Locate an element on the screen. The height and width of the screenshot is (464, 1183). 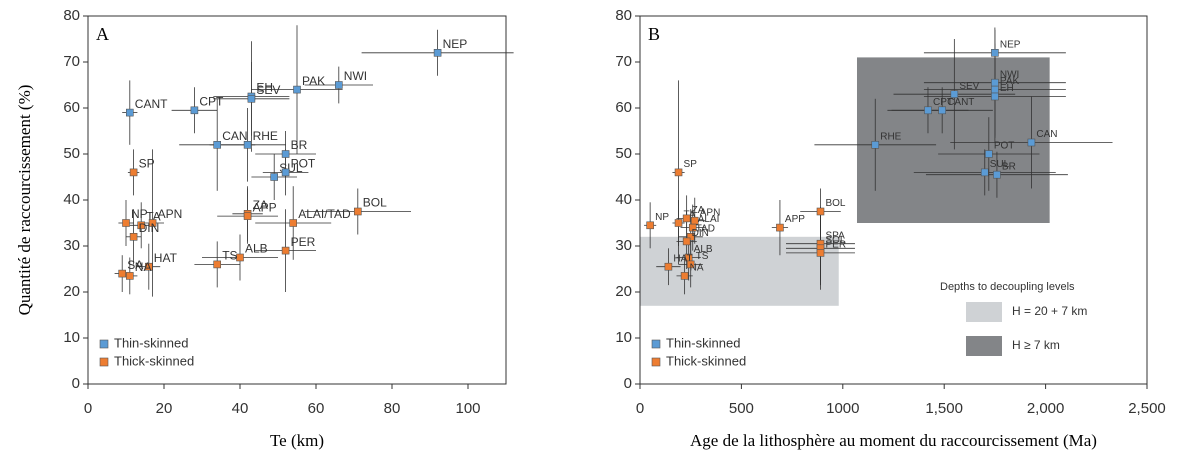
point-label: SA is located at coordinates (135, 265).